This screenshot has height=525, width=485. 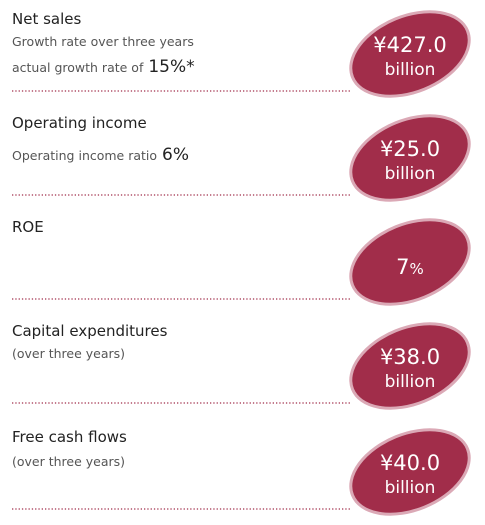 I want to click on item-note: Growth rate over three years, so click(x=103, y=41).